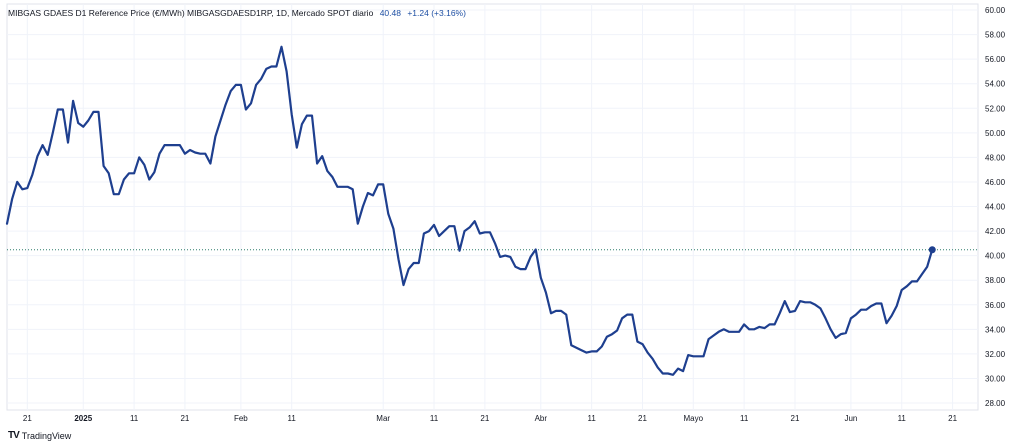  Describe the element at coordinates (995, 10) in the screenshot. I see `y-tick-label: 60.00` at that location.